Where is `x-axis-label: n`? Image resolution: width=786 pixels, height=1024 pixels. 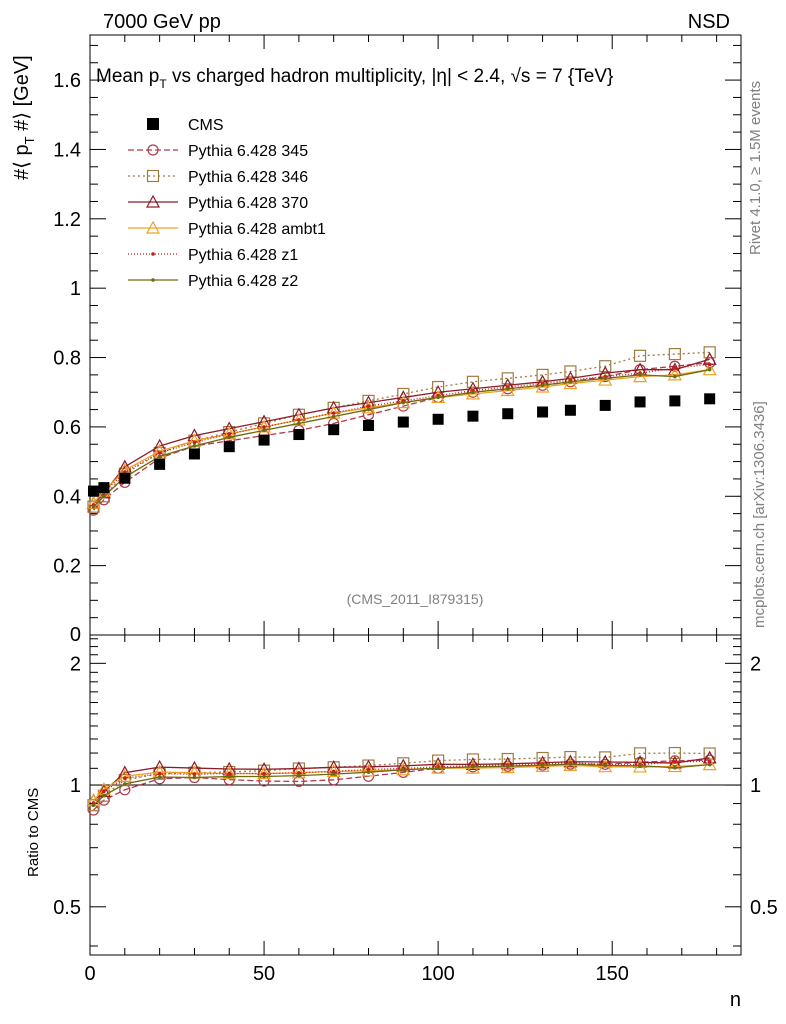 x-axis-label: n is located at coordinates (735, 1000).